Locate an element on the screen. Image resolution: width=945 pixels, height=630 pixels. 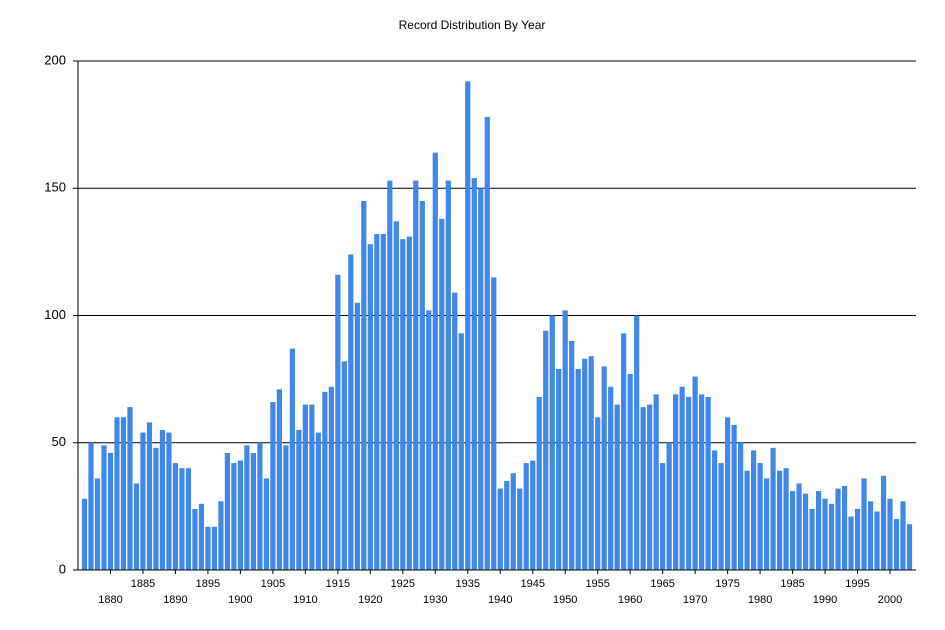
chart-title: Record Distribution By Year is located at coordinates (472, 25).